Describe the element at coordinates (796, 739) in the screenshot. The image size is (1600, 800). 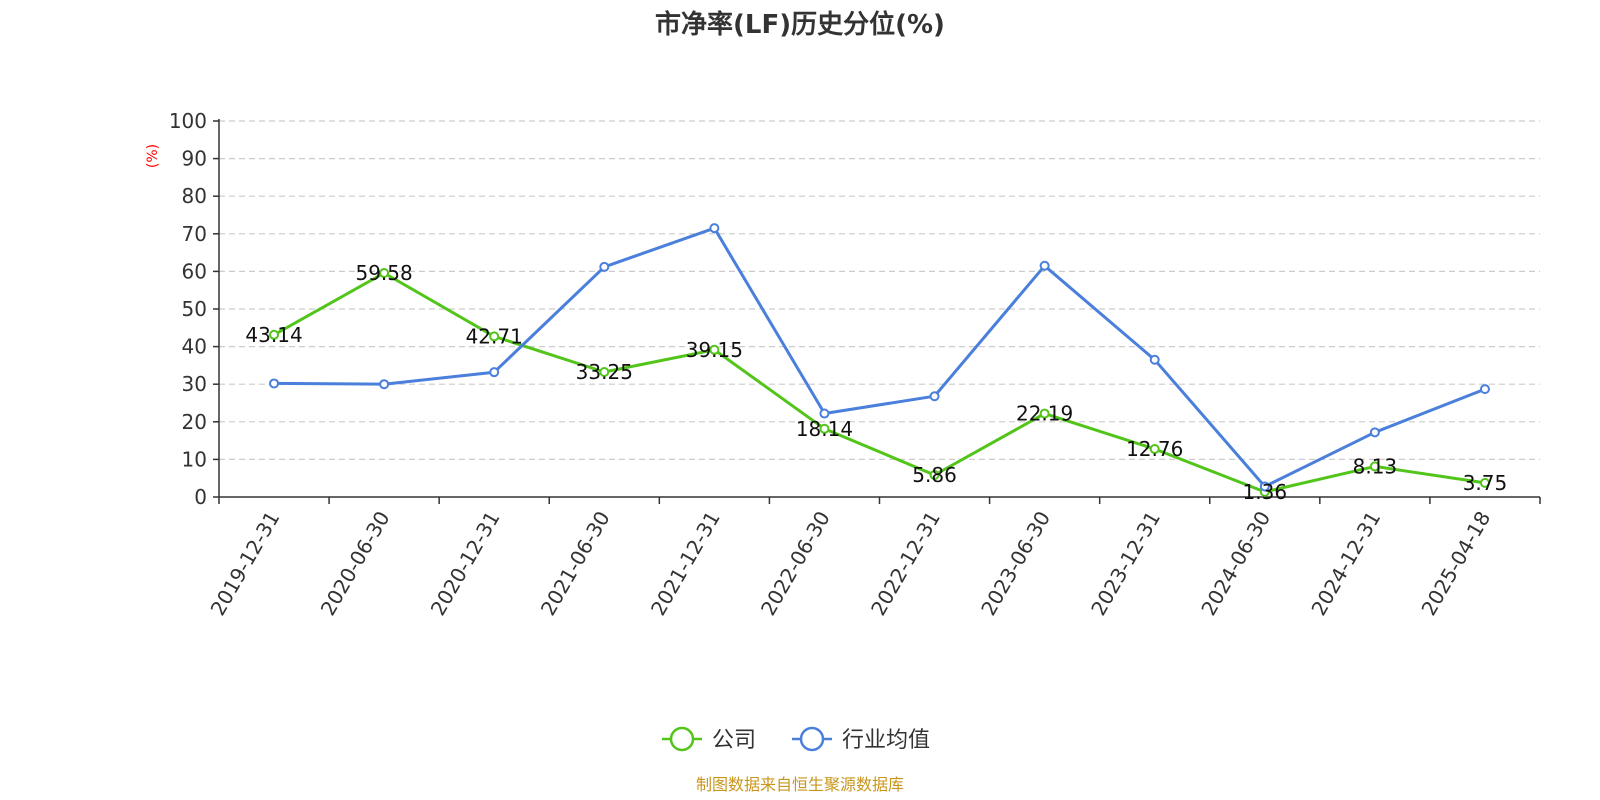
I see `legend: 公司 行业均值` at that location.